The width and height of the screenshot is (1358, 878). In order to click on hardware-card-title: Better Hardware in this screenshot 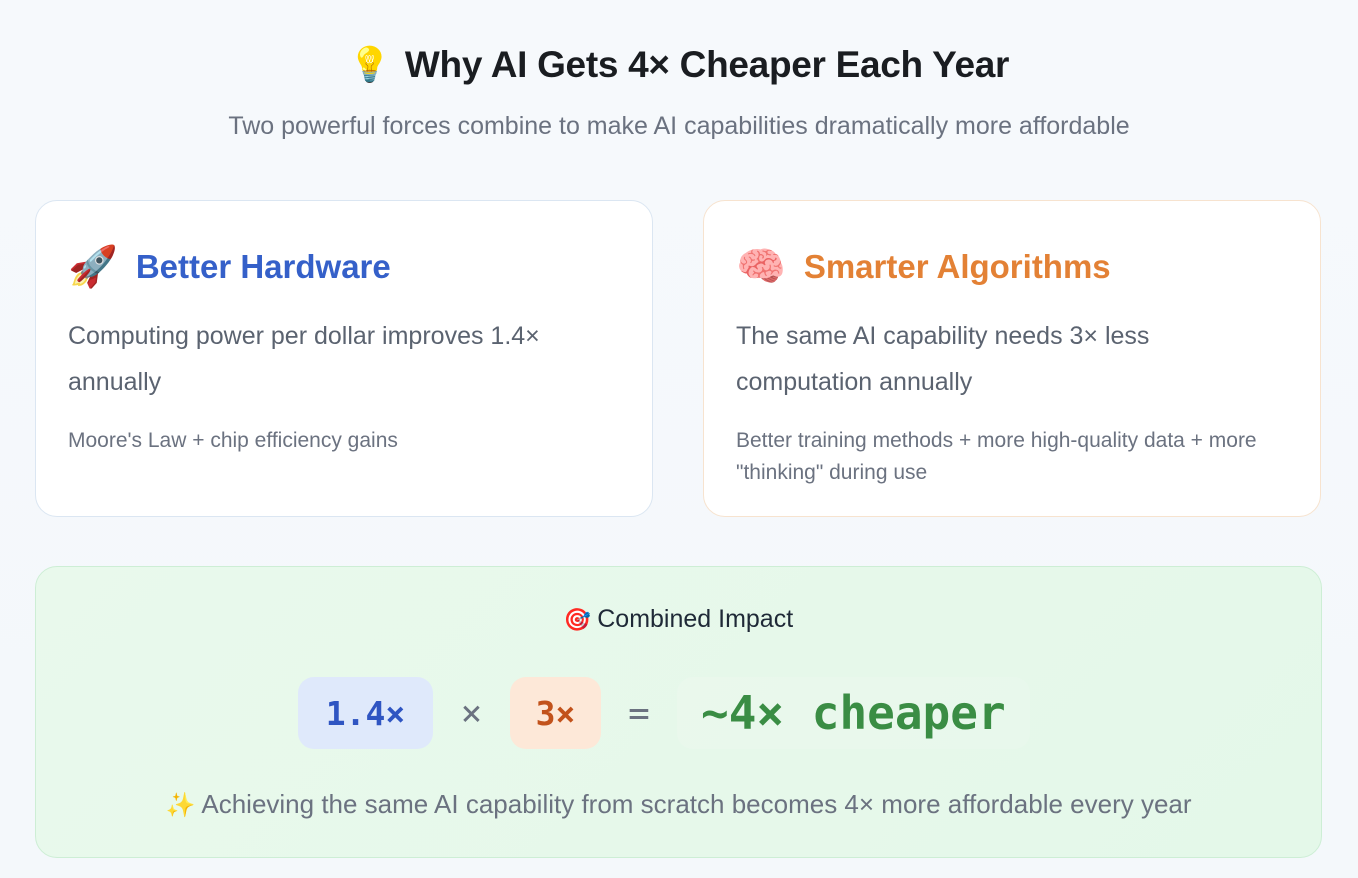, I will do `click(263, 266)`.